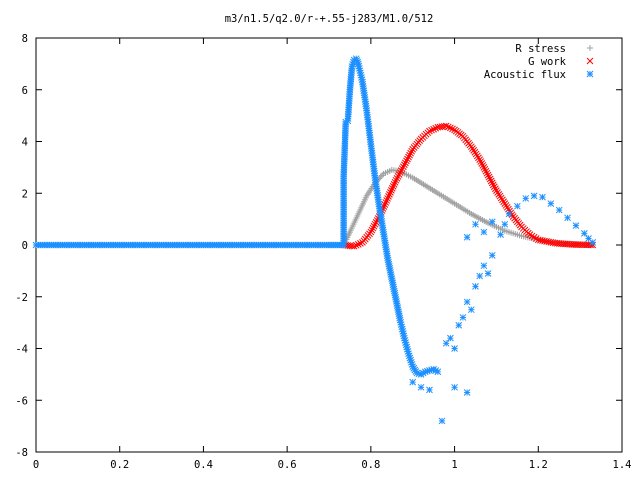 This screenshot has width=640, height=480. I want to click on y-tick-label: 2, so click(25, 194).